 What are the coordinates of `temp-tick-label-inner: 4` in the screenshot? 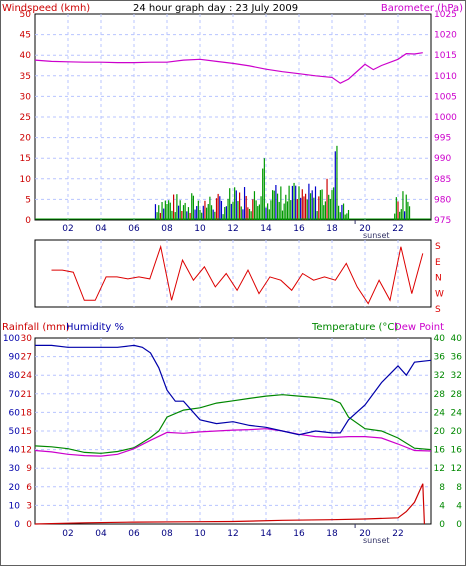 It's located at (442, 506).